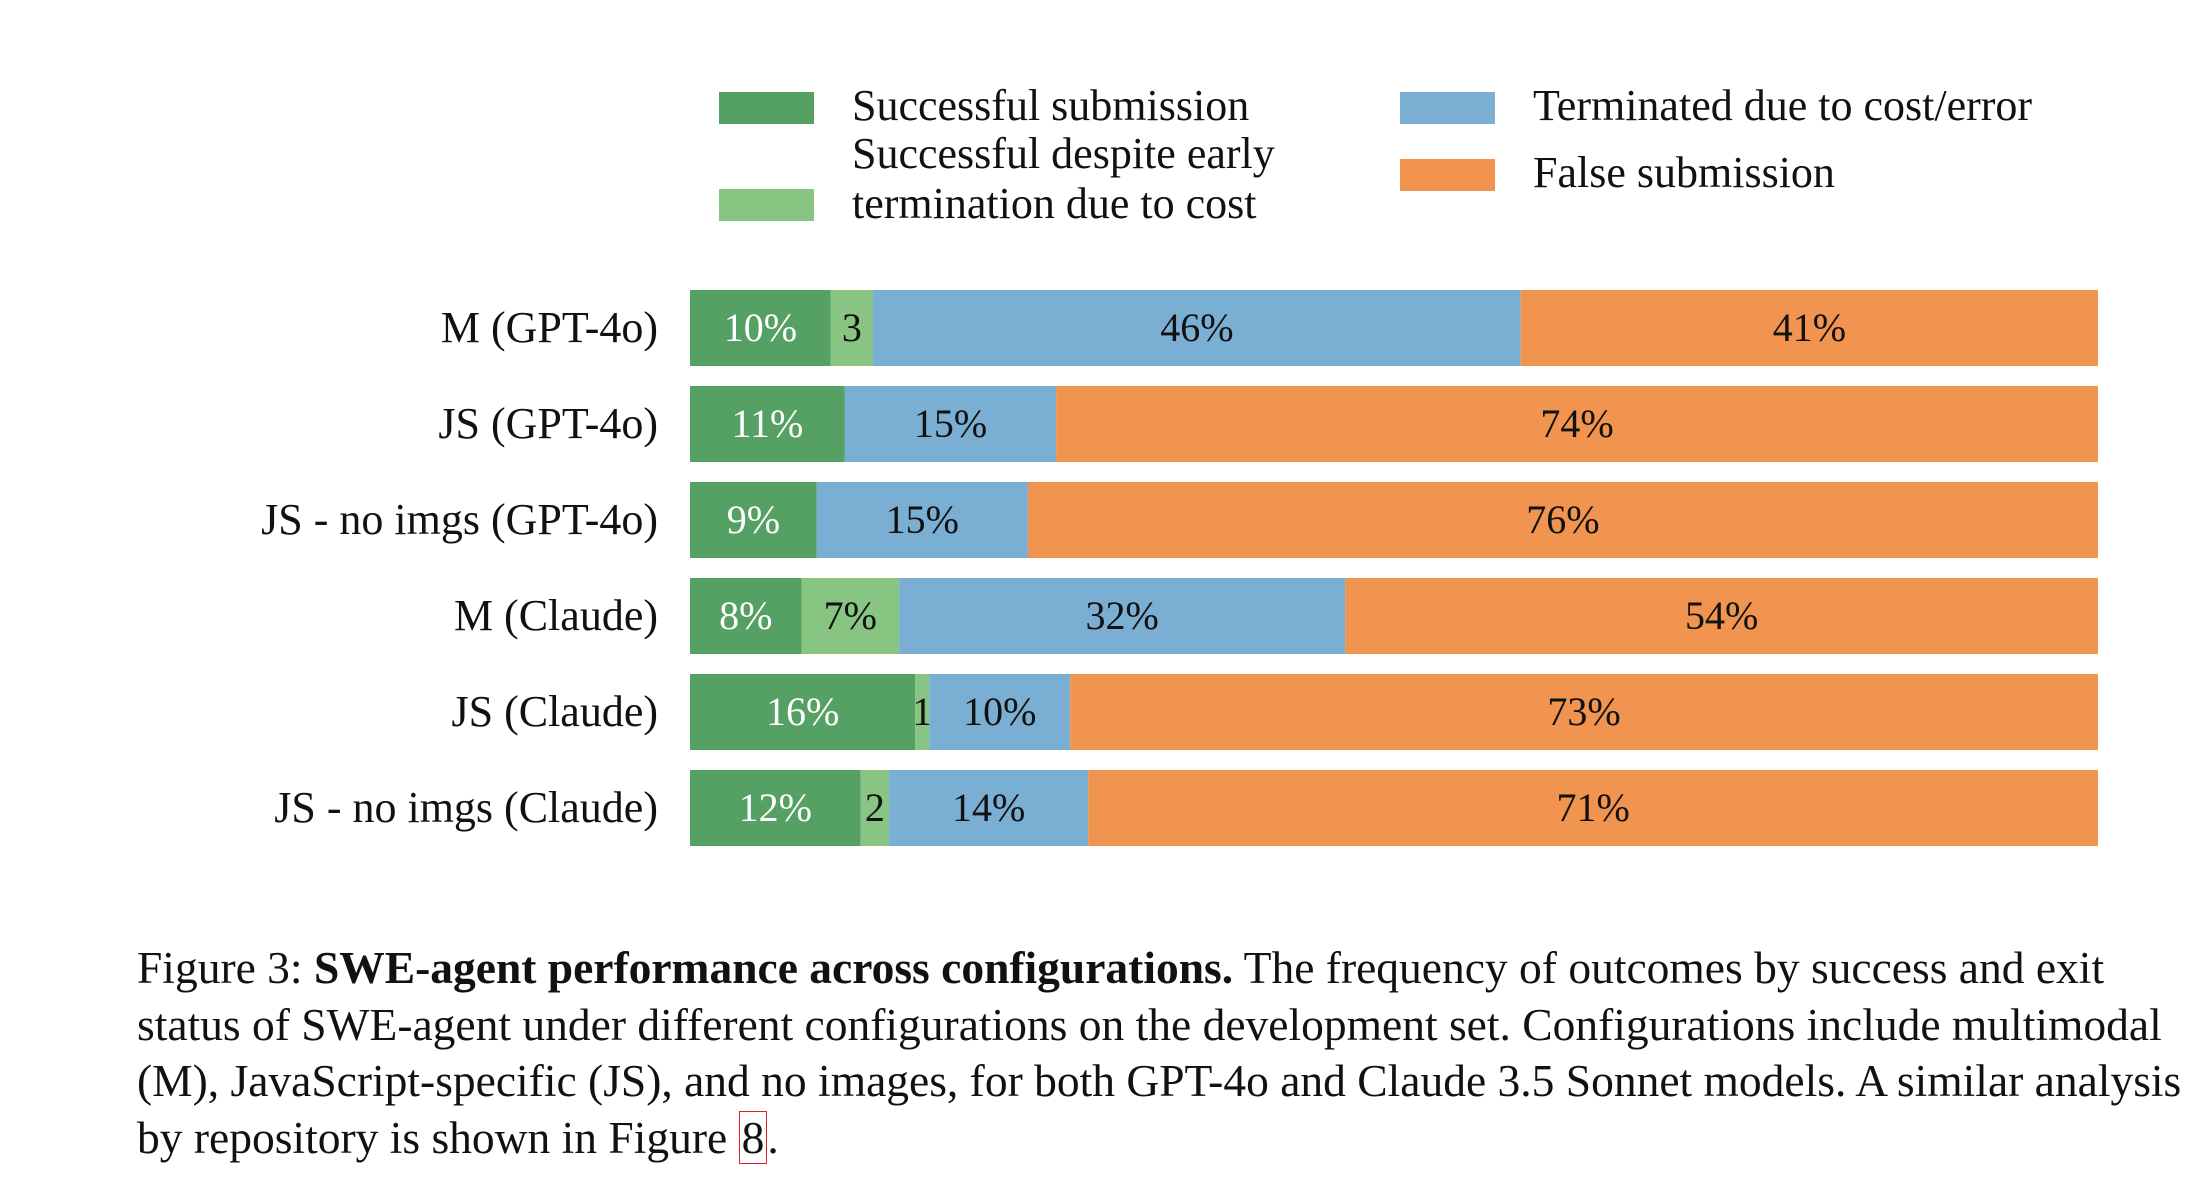  I want to click on legend-label: Successful despite early, so click(1063, 153).